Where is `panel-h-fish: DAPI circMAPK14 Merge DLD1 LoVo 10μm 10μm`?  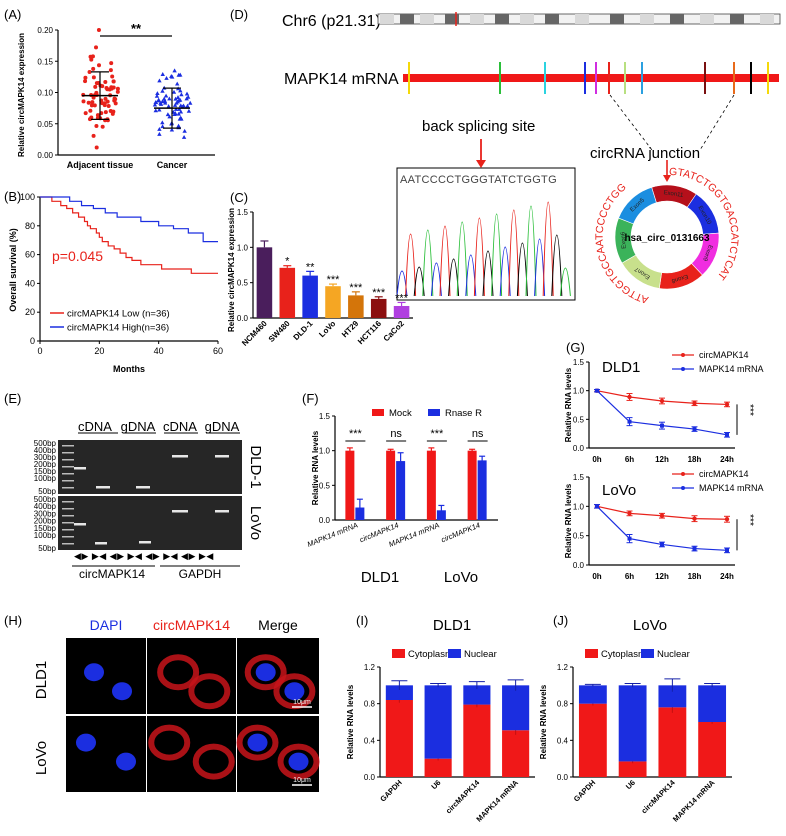 panel-h-fish: DAPI circMAPK14 Merge DLD1 LoVo 10μm 10μm is located at coordinates (176, 704).